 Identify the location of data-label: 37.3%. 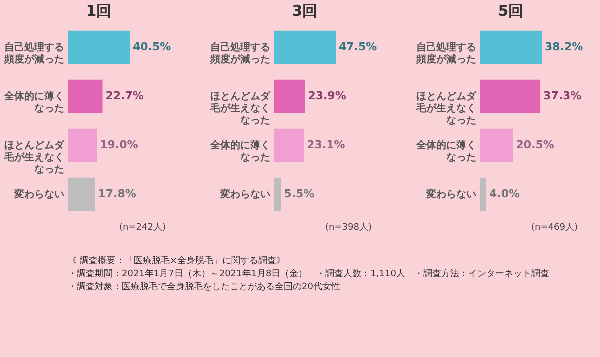
(563, 96).